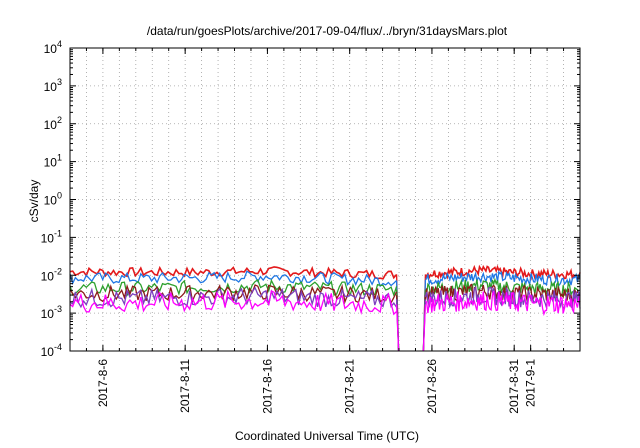 This screenshot has height=448, width=640. What do you see at coordinates (51, 274) in the screenshot?
I see `y-tick-label: 10⁻²` at bounding box center [51, 274].